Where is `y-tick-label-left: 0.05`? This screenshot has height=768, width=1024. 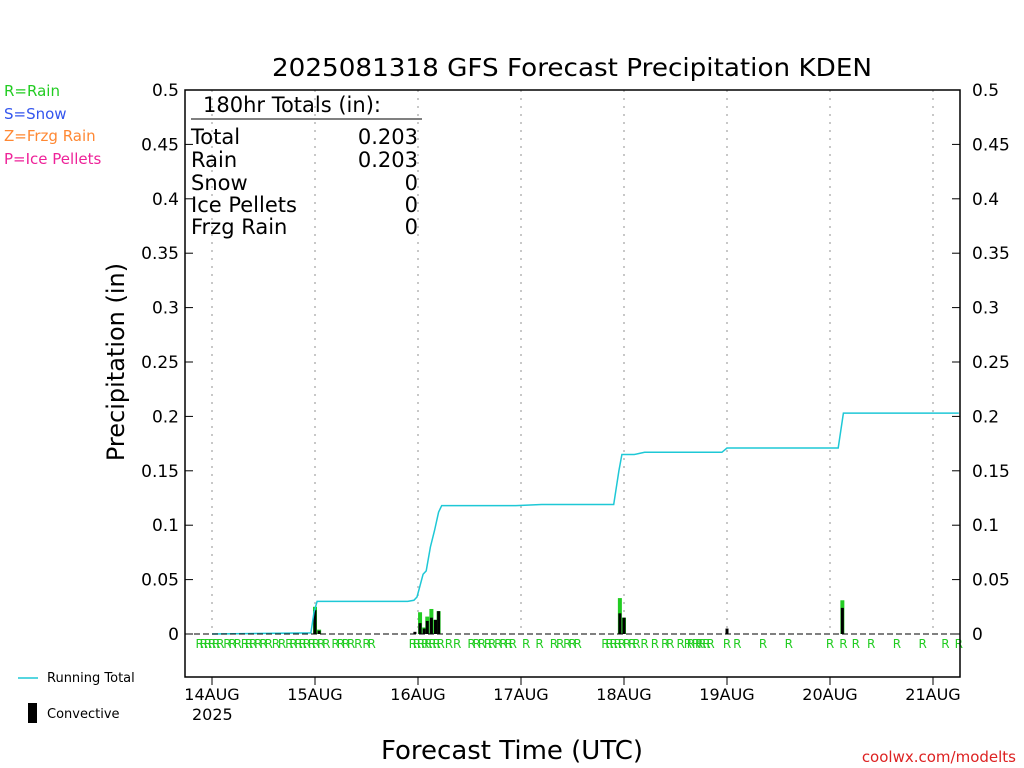 y-tick-label-left: 0.05 is located at coordinates (160, 581).